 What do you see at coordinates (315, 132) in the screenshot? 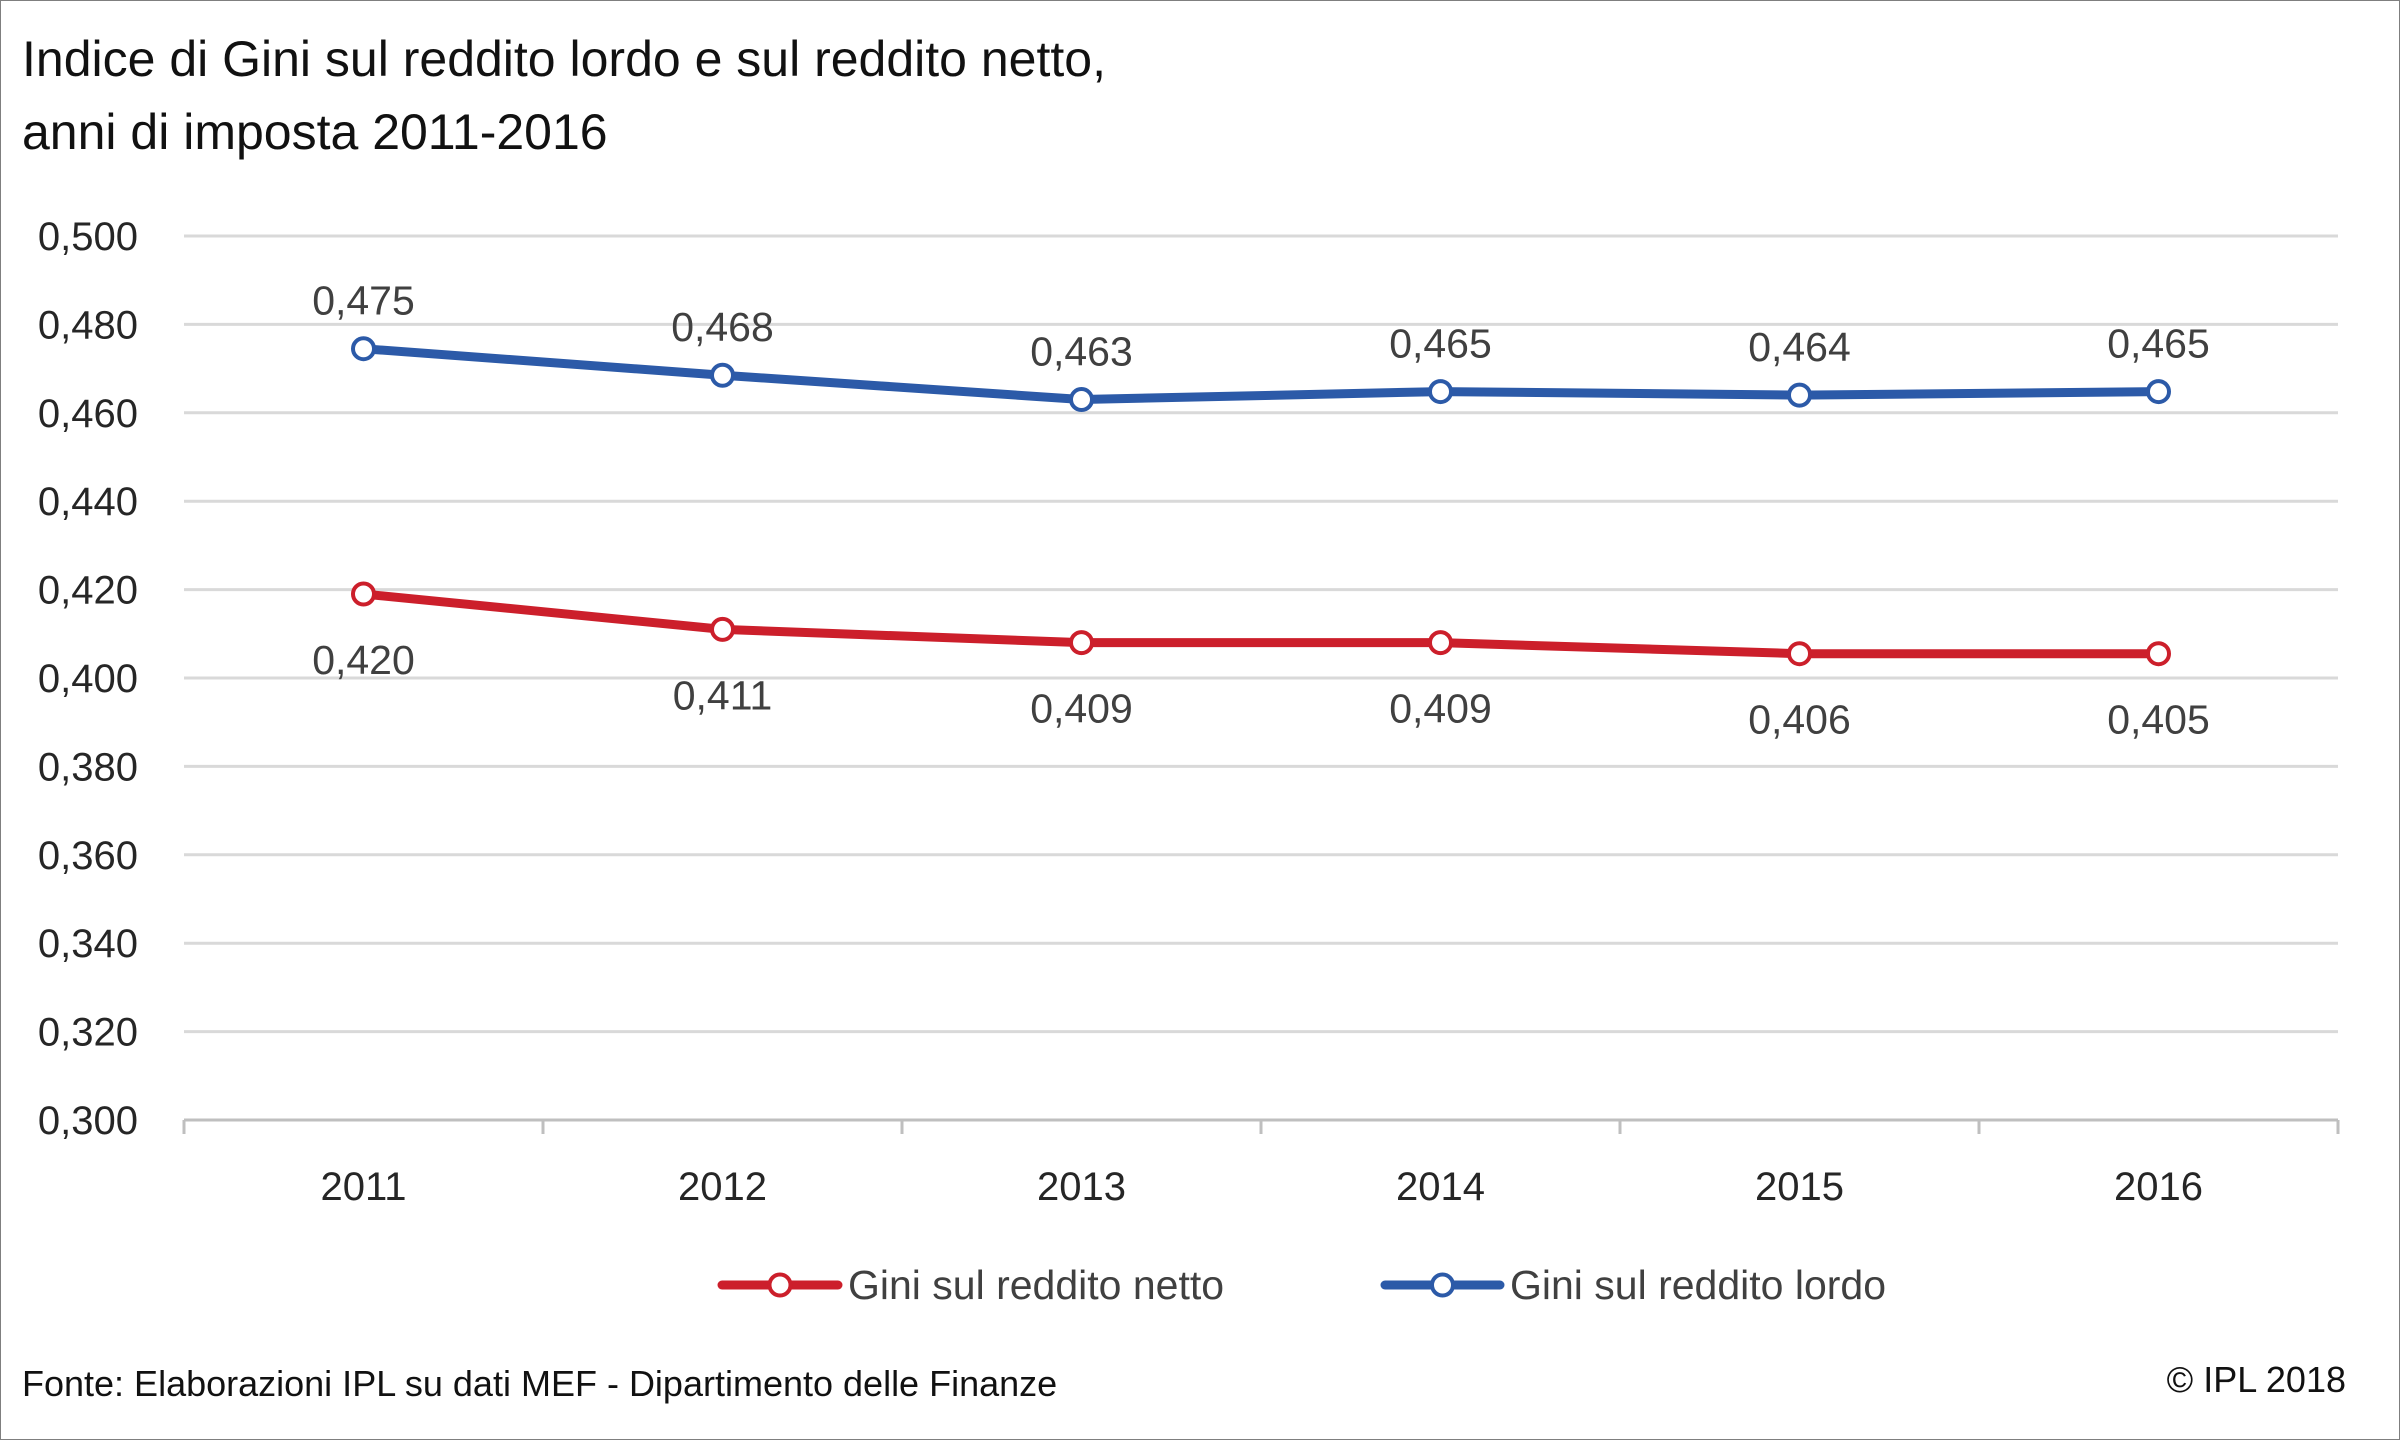
I see `chart-title-line-2: anni di imposta 2011-2016` at bounding box center [315, 132].